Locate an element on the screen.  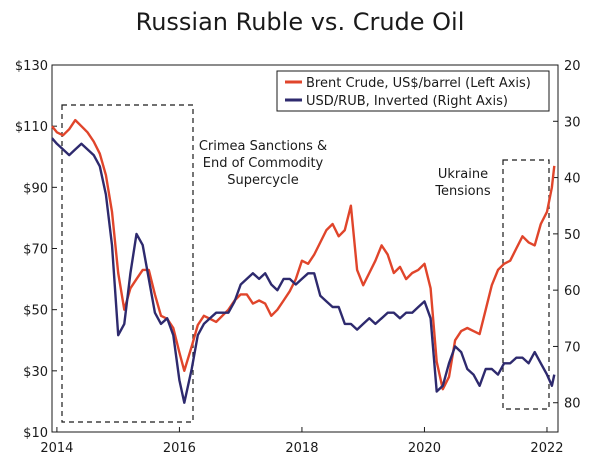
x-tick-label: 2014 is located at coordinates (56, 448).